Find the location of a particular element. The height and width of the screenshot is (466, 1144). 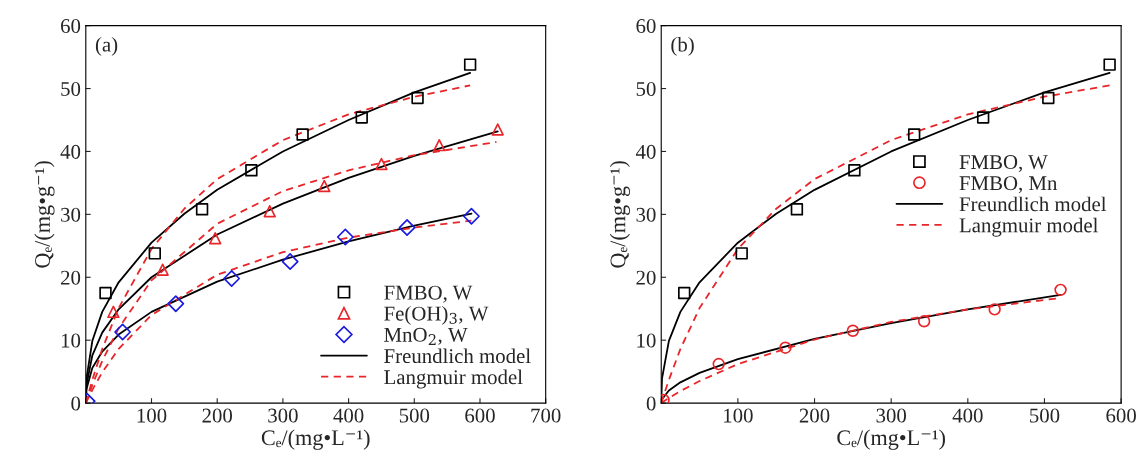

x-tick-label: 700 is located at coordinates (546, 415).